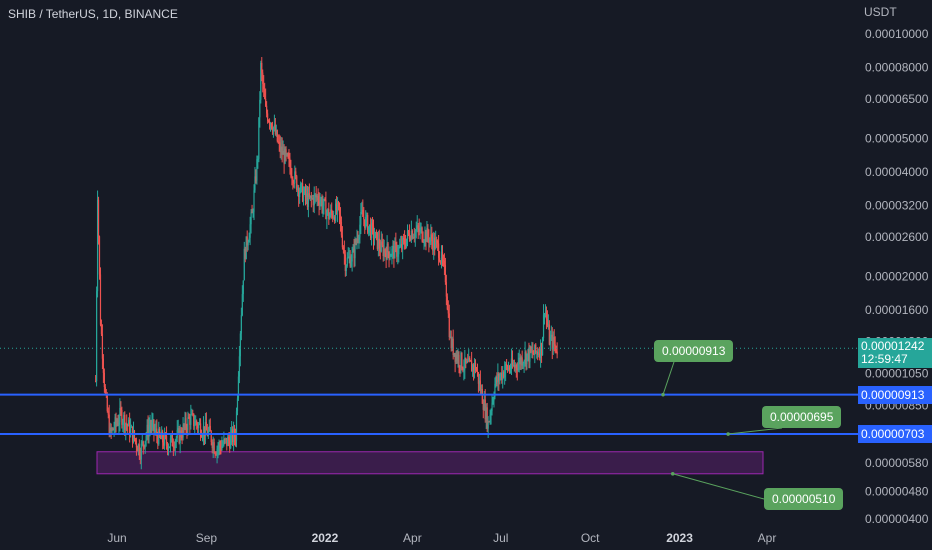  I want to click on price-tick-label: 0.00000400, so click(897, 519).